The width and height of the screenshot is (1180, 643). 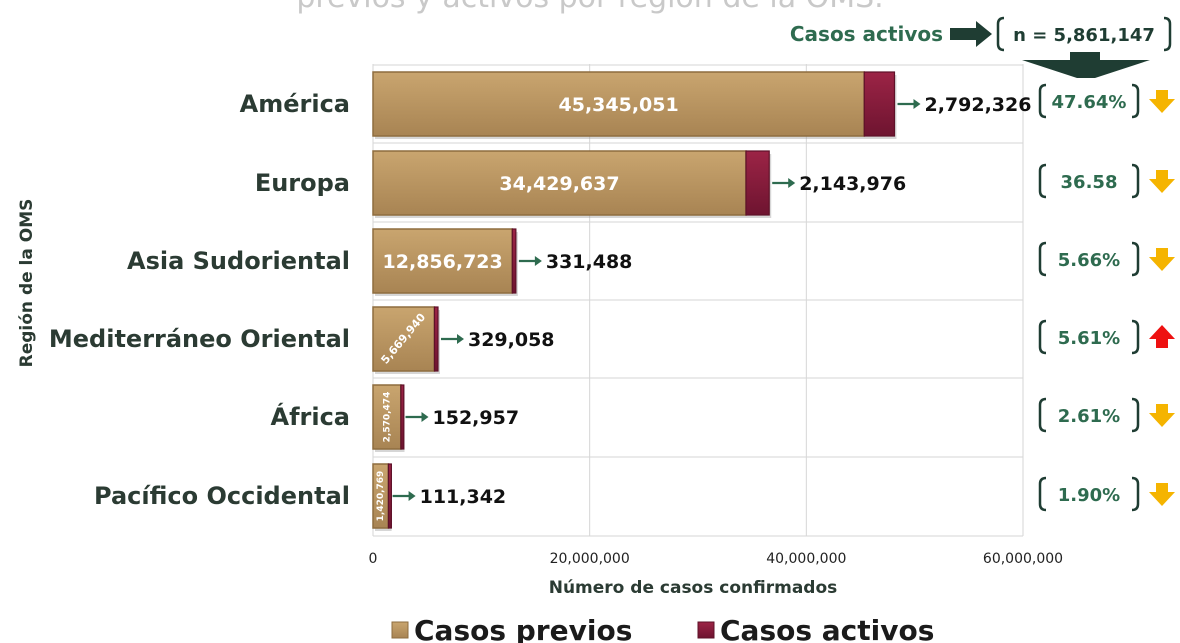 What do you see at coordinates (866, 34) in the screenshot?
I see `active-header-label: Casos activos` at bounding box center [866, 34].